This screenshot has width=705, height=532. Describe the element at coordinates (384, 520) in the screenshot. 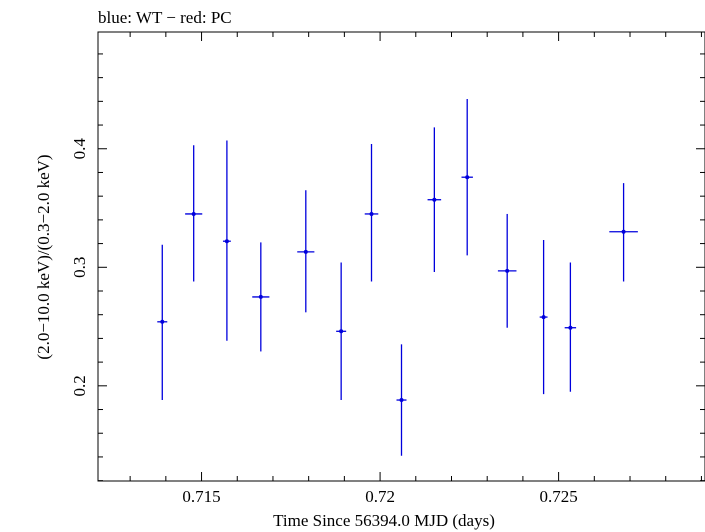

I see `x-axis-label: Time Since 56394.0 MJD (days)` at that location.